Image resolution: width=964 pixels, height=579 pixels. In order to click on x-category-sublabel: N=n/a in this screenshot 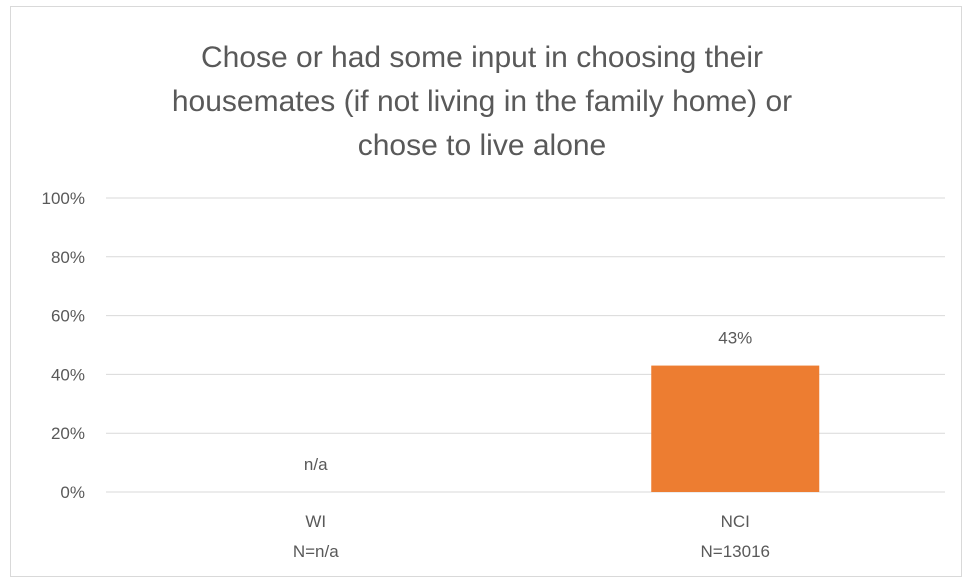, I will do `click(316, 551)`.